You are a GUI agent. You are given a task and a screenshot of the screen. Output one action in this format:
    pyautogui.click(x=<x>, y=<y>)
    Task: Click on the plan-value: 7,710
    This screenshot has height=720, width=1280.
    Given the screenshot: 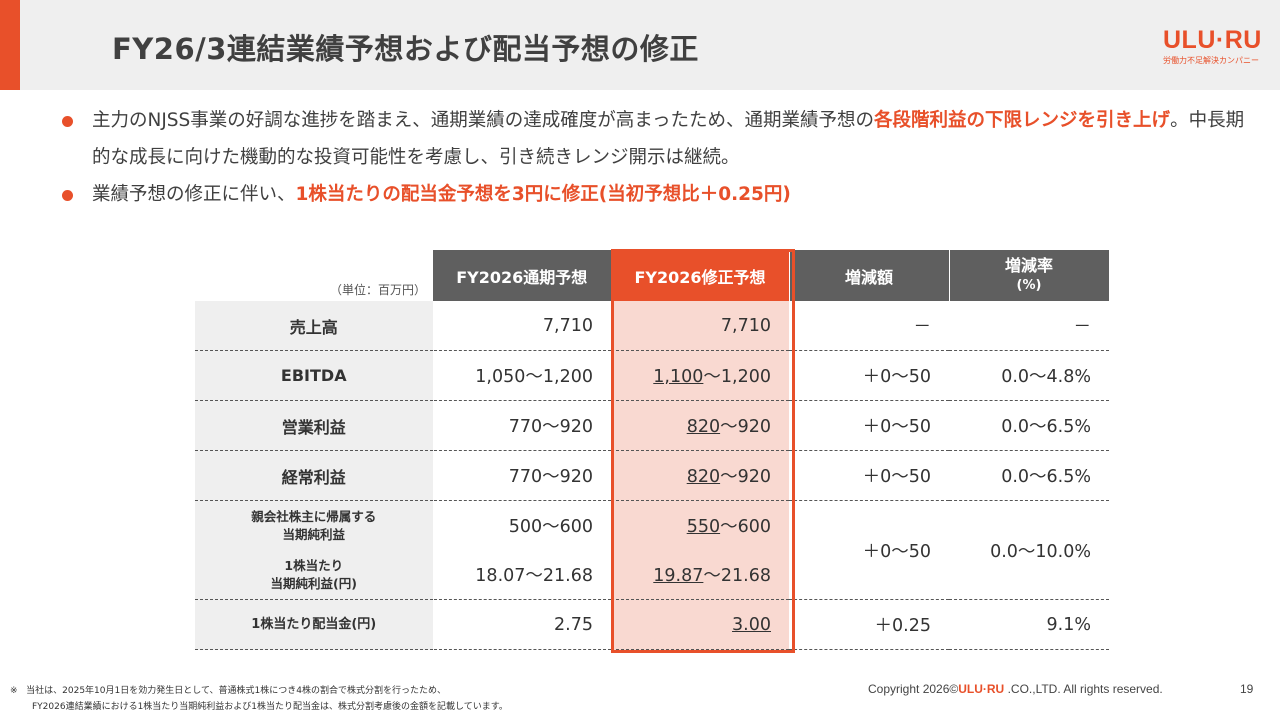 What is the action you would take?
    pyautogui.click(x=522, y=326)
    